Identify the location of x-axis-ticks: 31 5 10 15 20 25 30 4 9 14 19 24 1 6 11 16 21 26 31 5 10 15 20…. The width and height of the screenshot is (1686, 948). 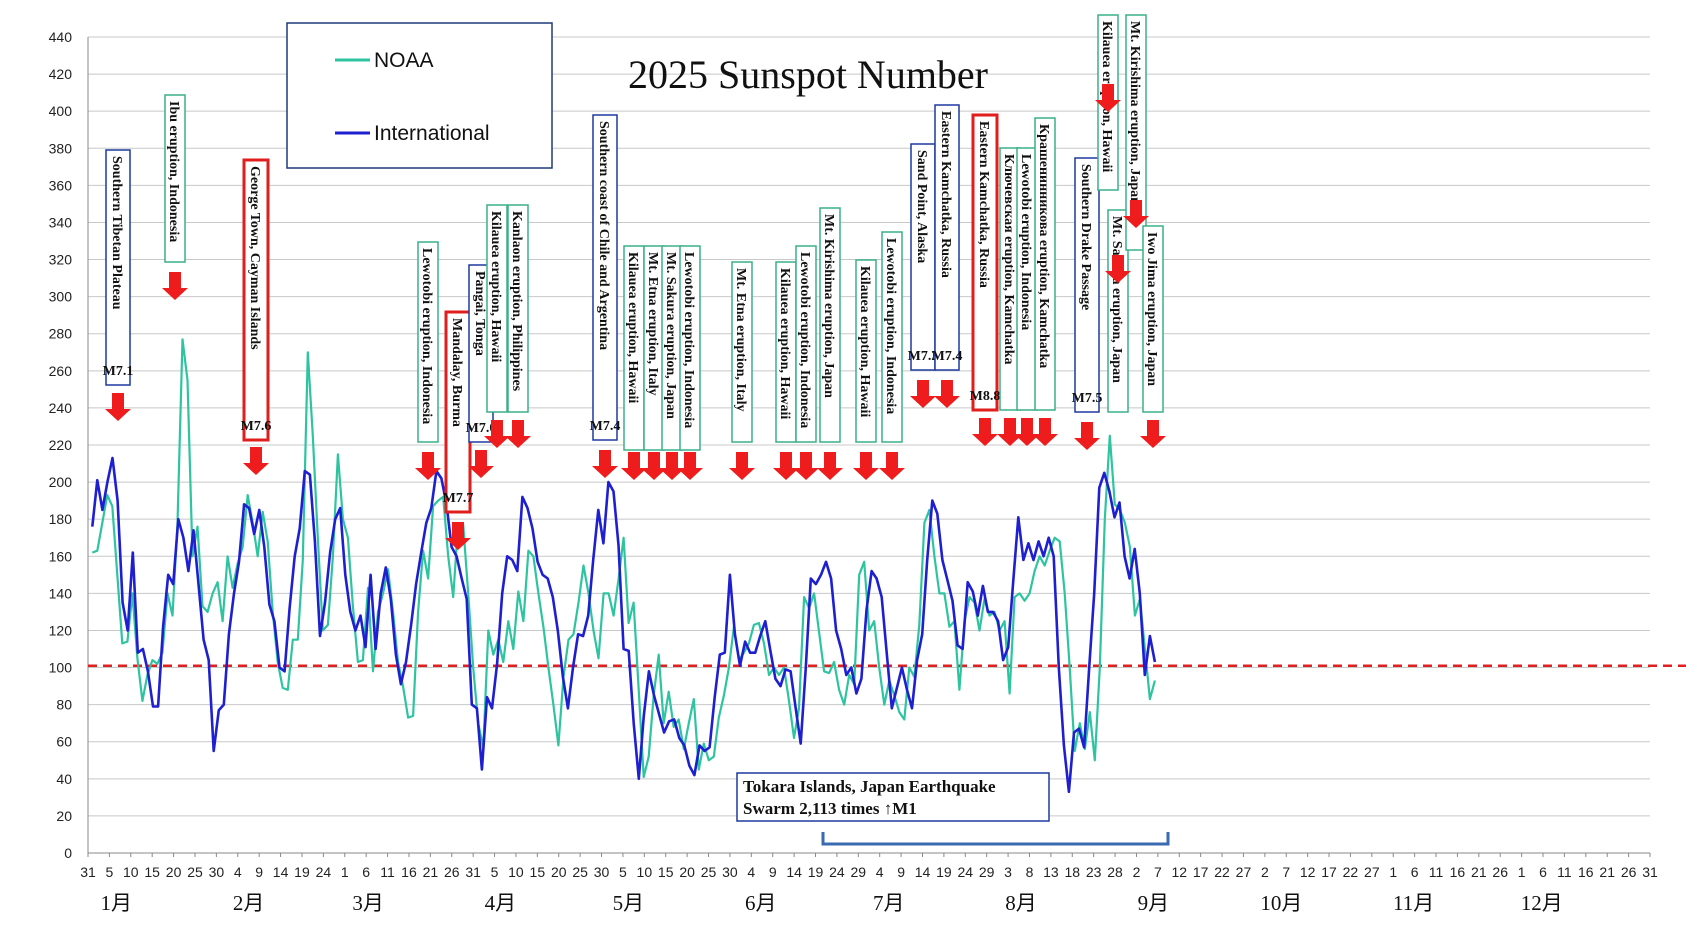
(869, 866).